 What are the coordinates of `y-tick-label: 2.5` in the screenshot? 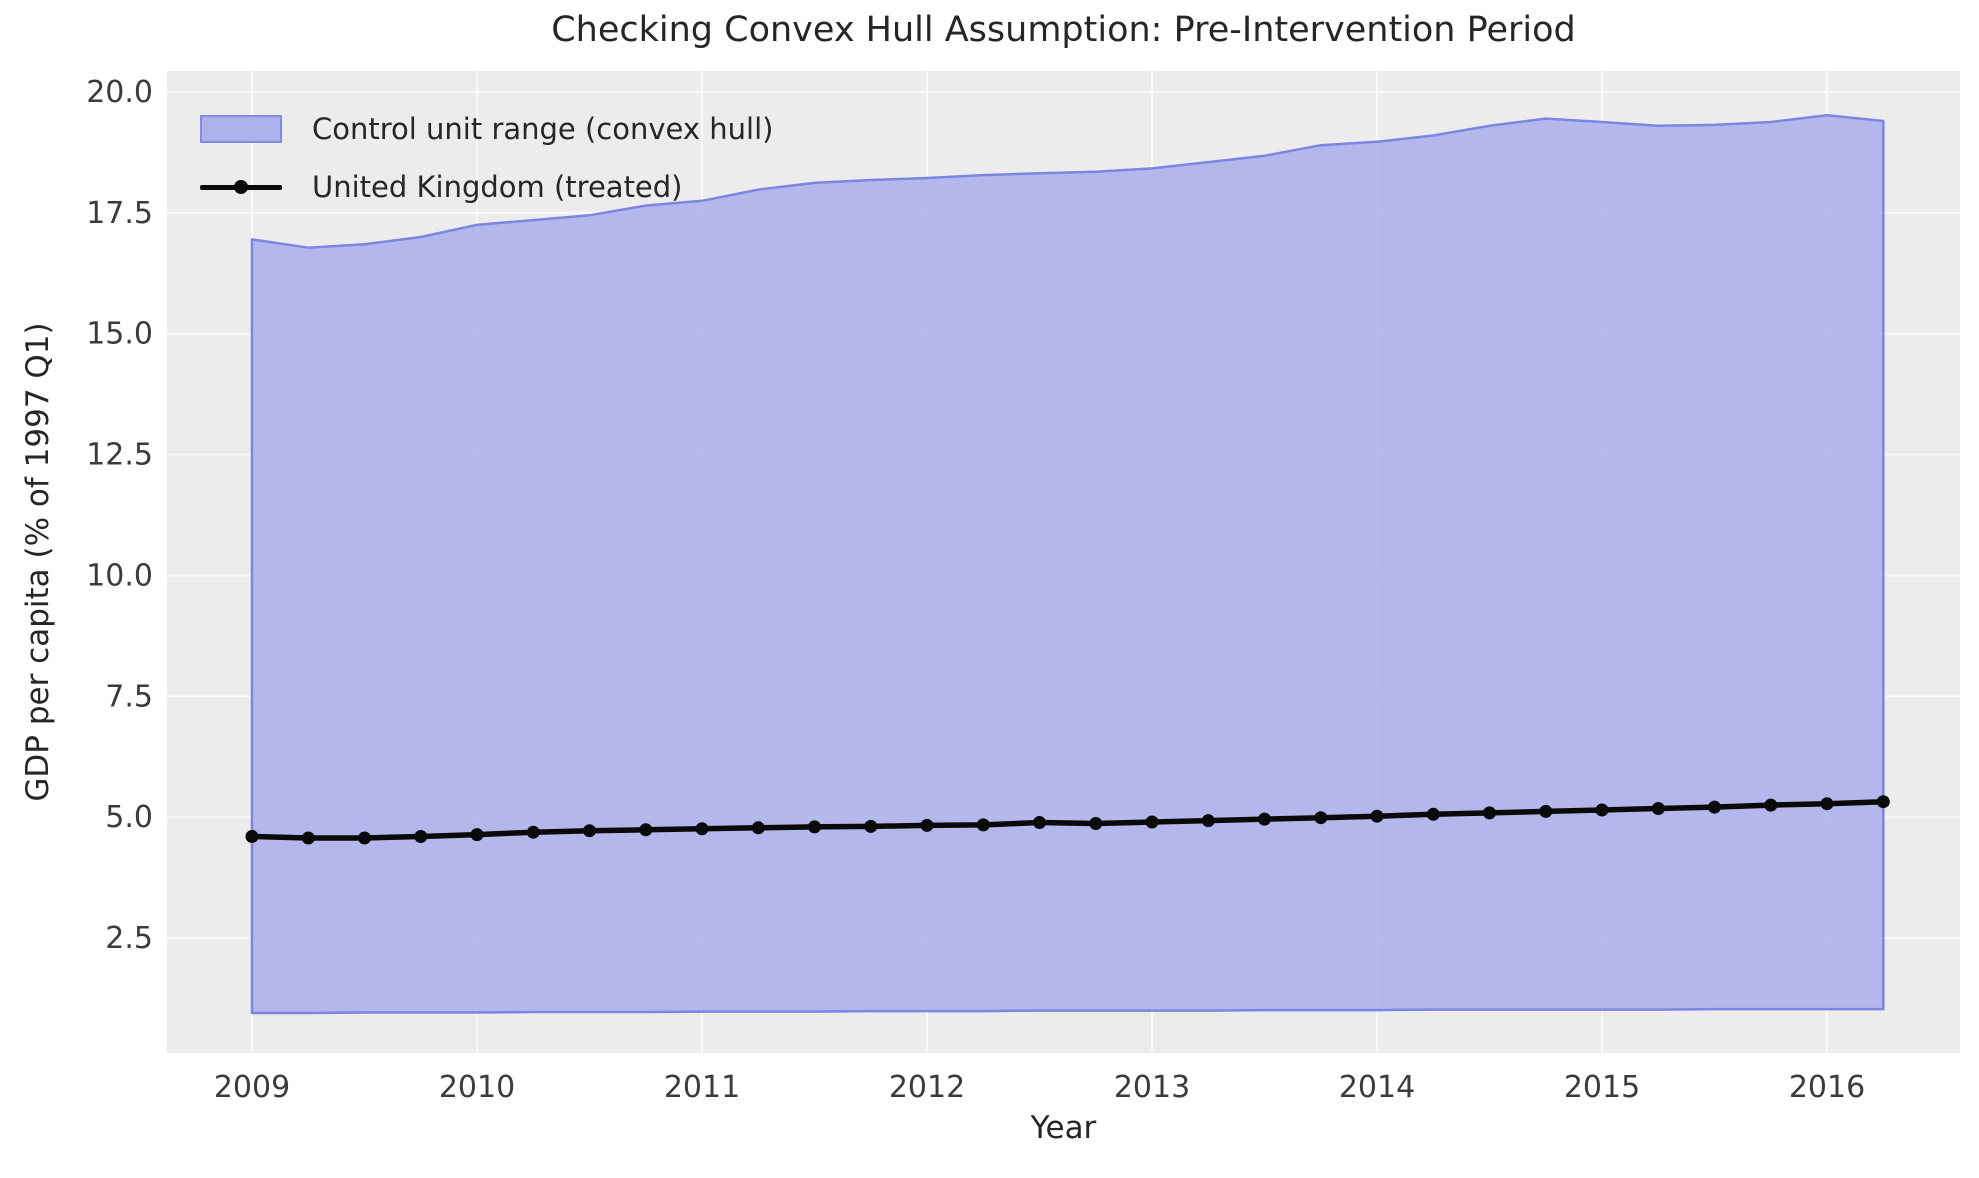 It's located at (129, 938).